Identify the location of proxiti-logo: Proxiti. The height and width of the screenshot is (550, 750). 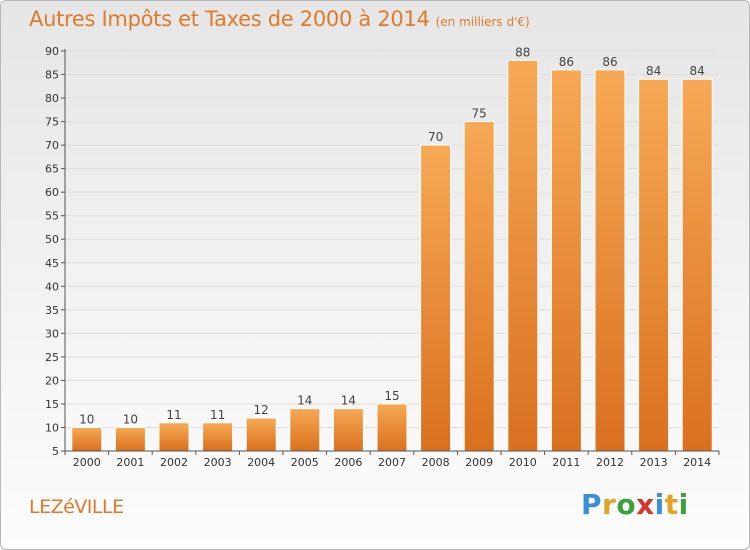
(635, 504).